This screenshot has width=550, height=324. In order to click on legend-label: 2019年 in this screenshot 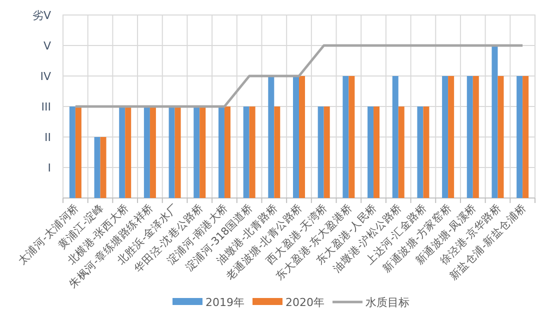, I will do `click(225, 302)`.